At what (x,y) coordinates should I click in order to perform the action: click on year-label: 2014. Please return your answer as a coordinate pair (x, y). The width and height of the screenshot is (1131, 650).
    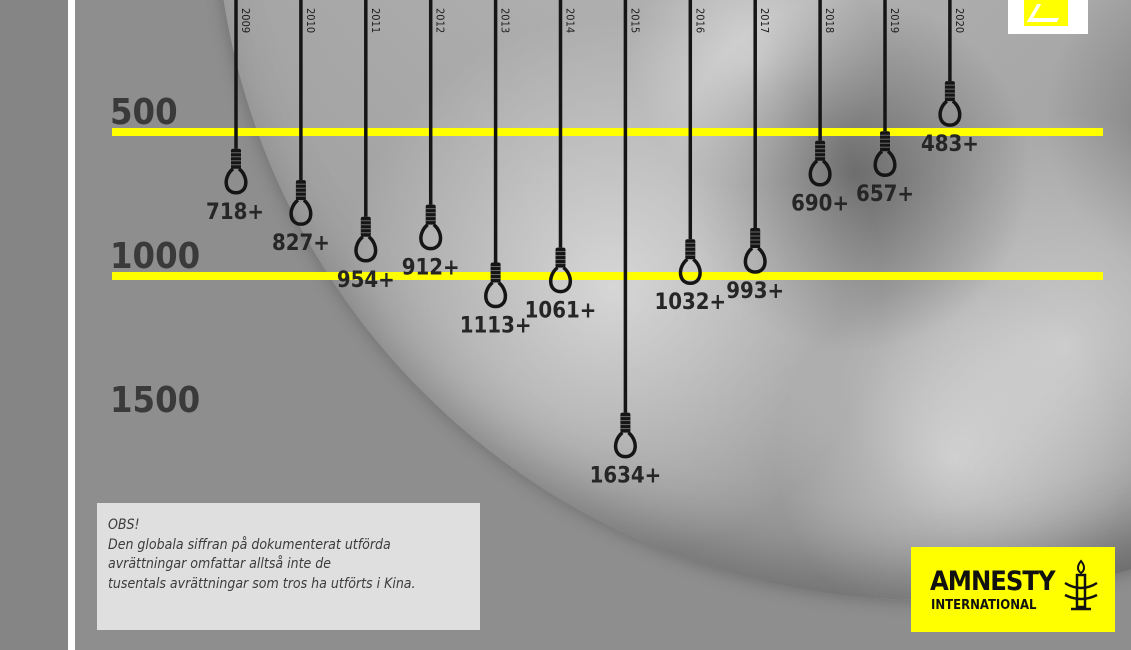
    Looking at the image, I should click on (570, 20).